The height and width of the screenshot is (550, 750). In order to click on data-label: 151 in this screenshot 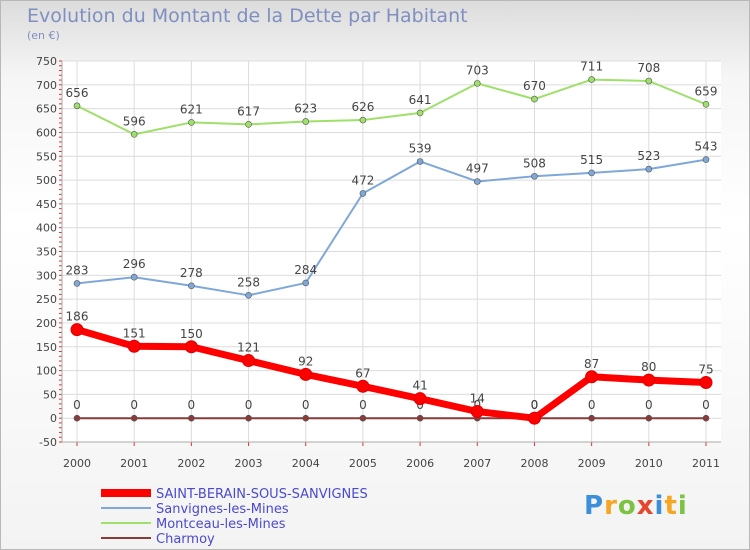, I will do `click(134, 333)`.